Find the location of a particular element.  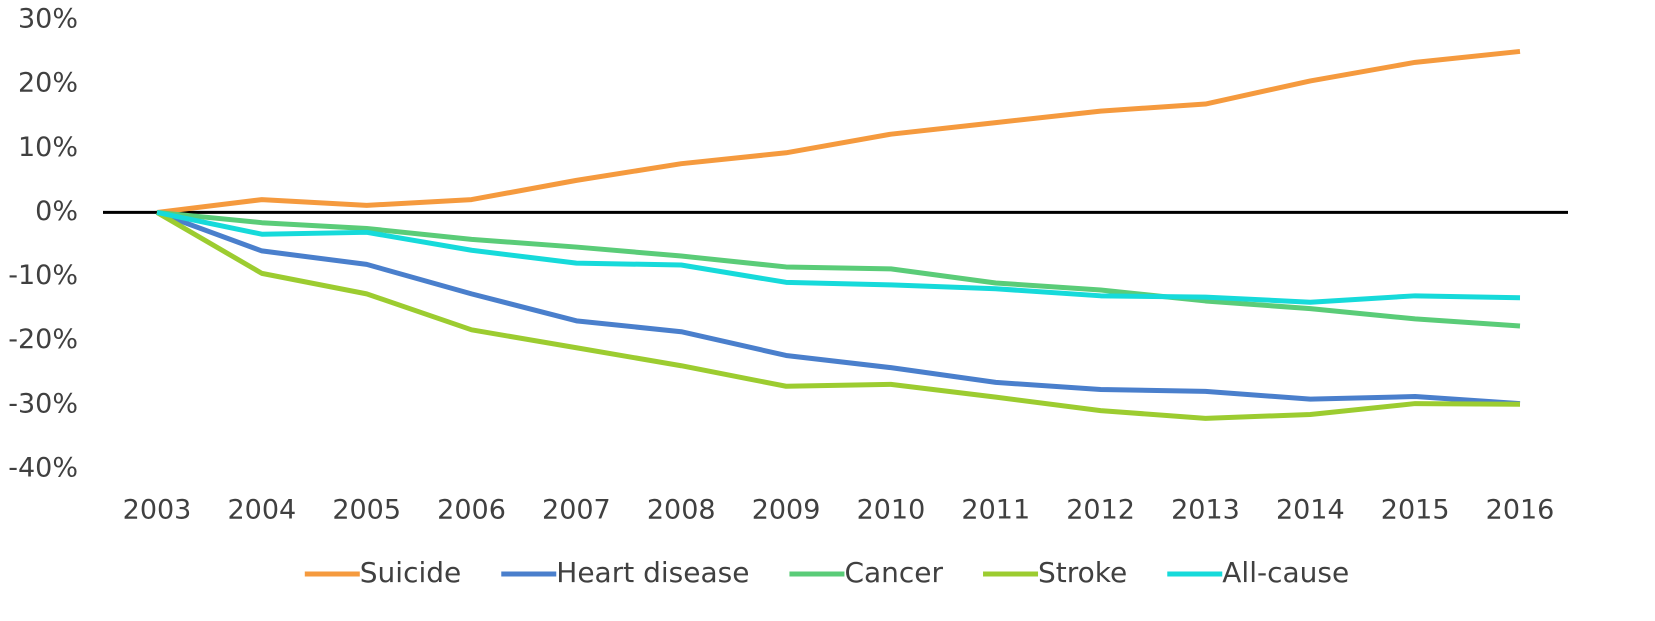

legend-label: Stroke is located at coordinates (1082, 572).